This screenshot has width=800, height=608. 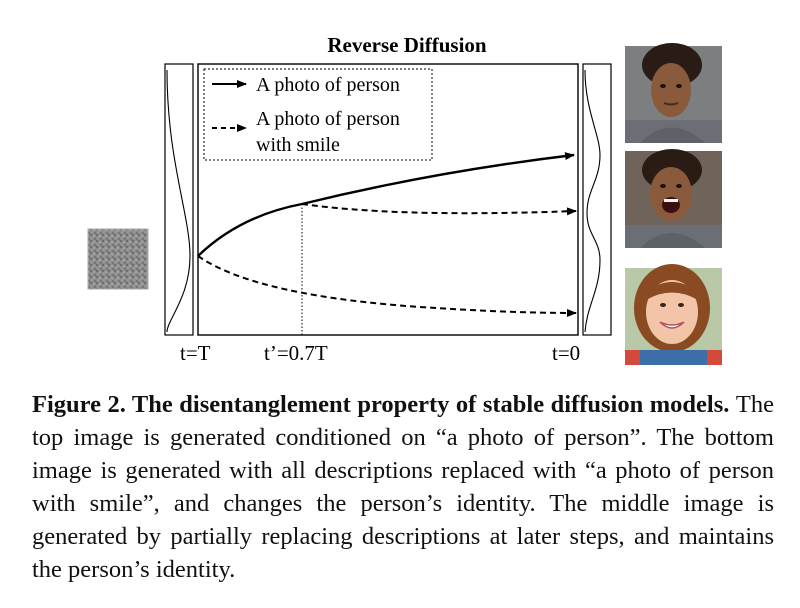 I want to click on label-t-end: t=0, so click(x=566, y=353).